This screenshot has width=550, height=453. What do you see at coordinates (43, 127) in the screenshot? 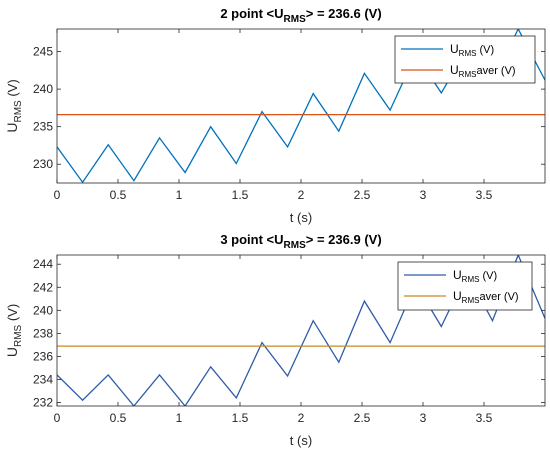
I see `y-tick-label: 235` at bounding box center [43, 127].